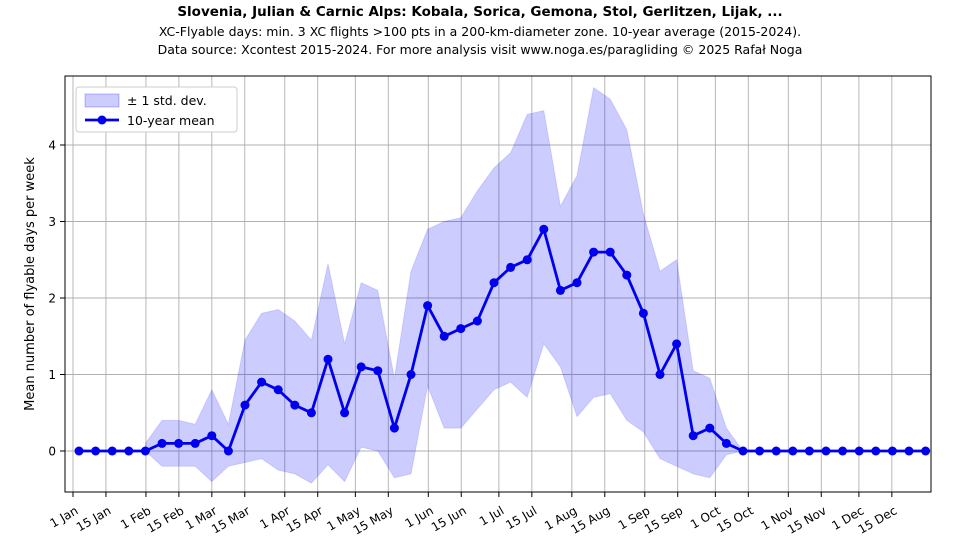 The image size is (960, 540). Describe the element at coordinates (735, 519) in the screenshot. I see `x-tick-label: 15 Oct` at that location.